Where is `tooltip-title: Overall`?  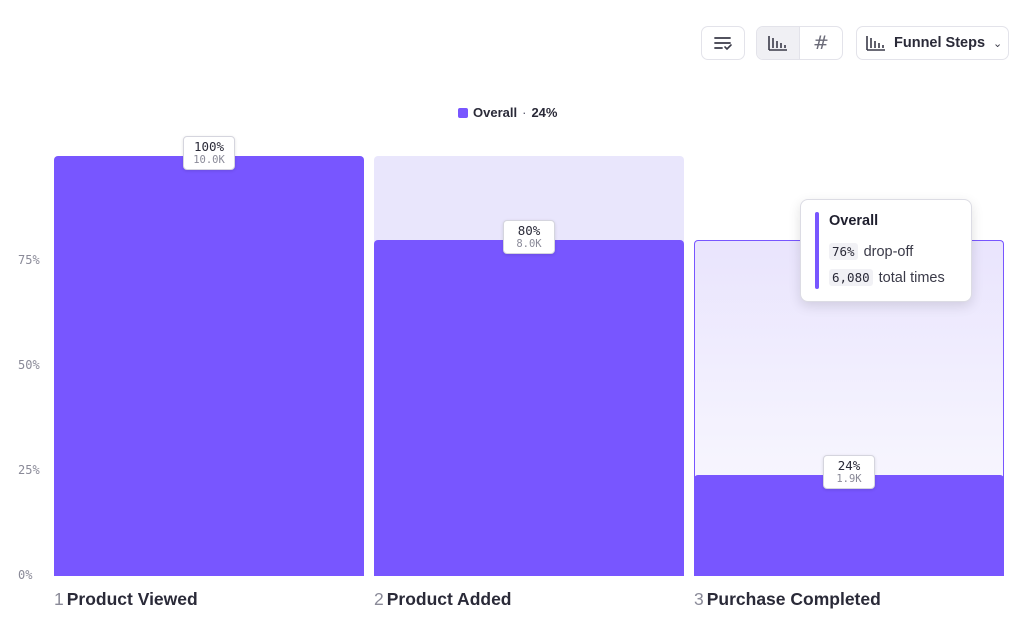 tooltip-title: Overall is located at coordinates (854, 221).